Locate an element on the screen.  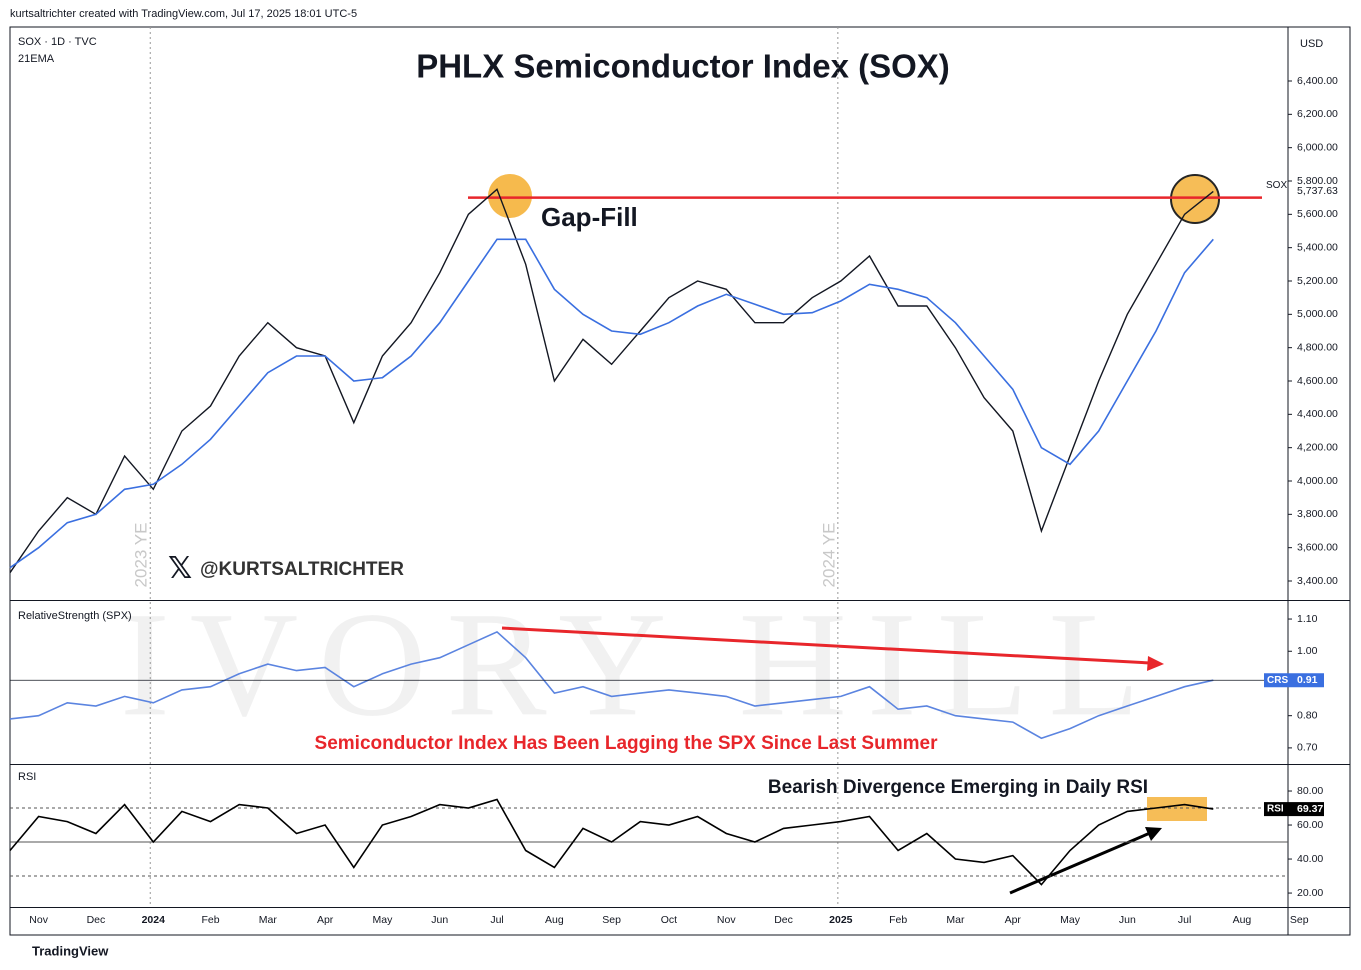
y-tick-label: 4,200.00 is located at coordinates (1317, 447).